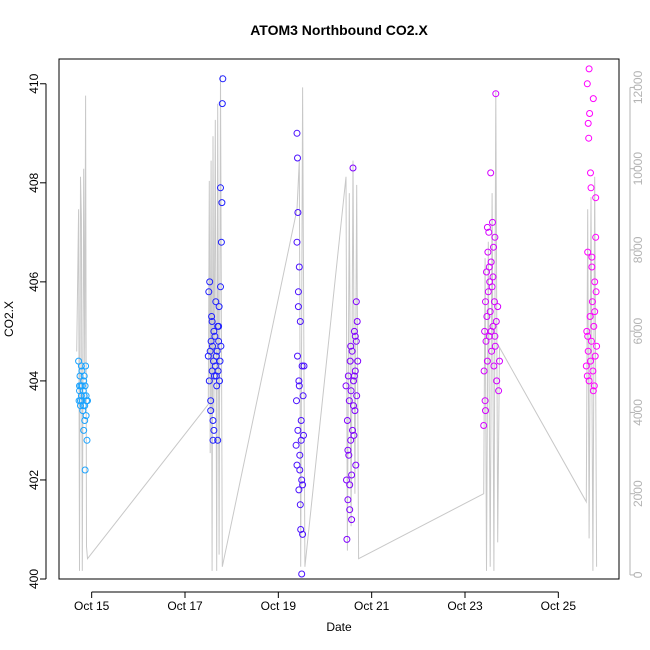 This screenshot has width=650, height=650. Describe the element at coordinates (185, 606) in the screenshot. I see `x-tick-label: Oct 17` at that location.